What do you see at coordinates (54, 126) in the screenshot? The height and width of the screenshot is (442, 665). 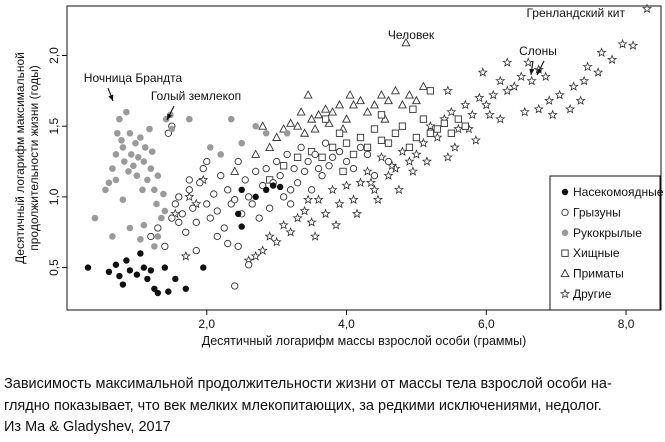 I see `y-tick-label: 1,5` at bounding box center [54, 126].